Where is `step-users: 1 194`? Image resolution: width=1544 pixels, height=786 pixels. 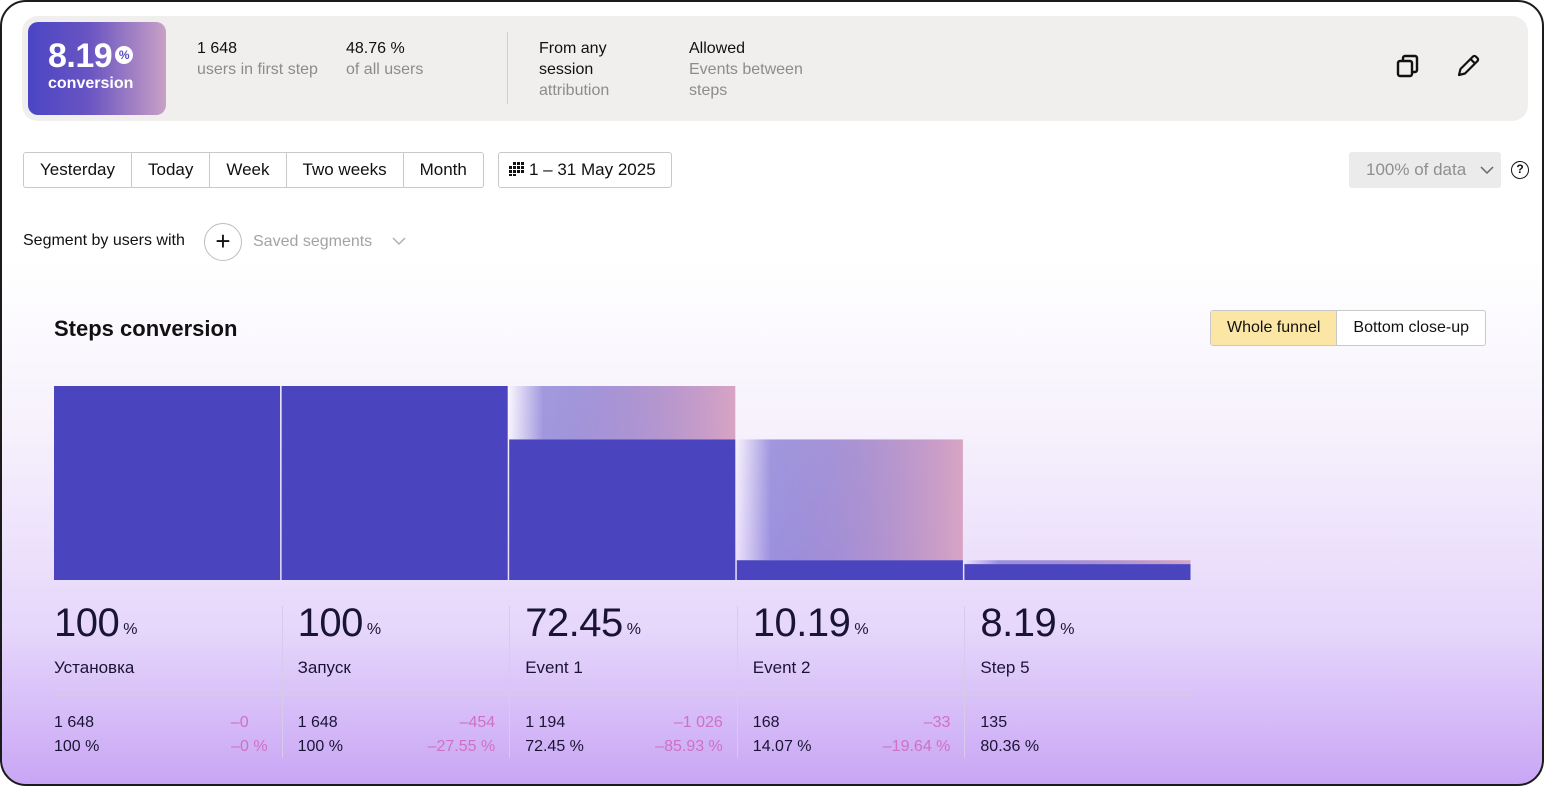
step-users: 1 194 is located at coordinates (545, 722).